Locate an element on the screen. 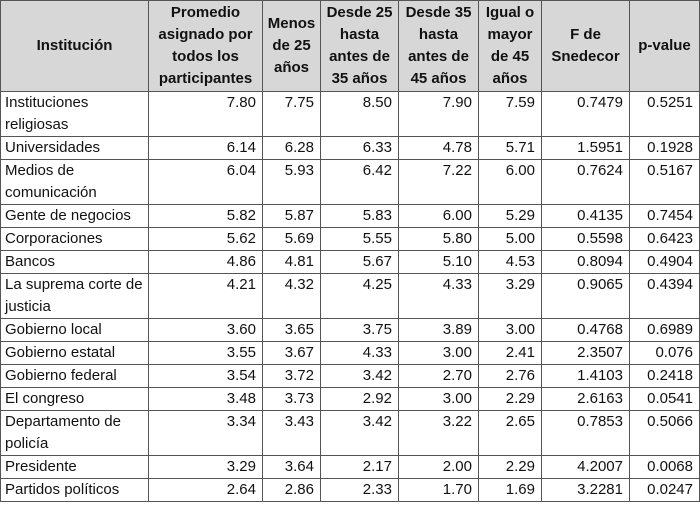 The width and height of the screenshot is (700, 512). value-cell: 0.7624 is located at coordinates (585, 182).